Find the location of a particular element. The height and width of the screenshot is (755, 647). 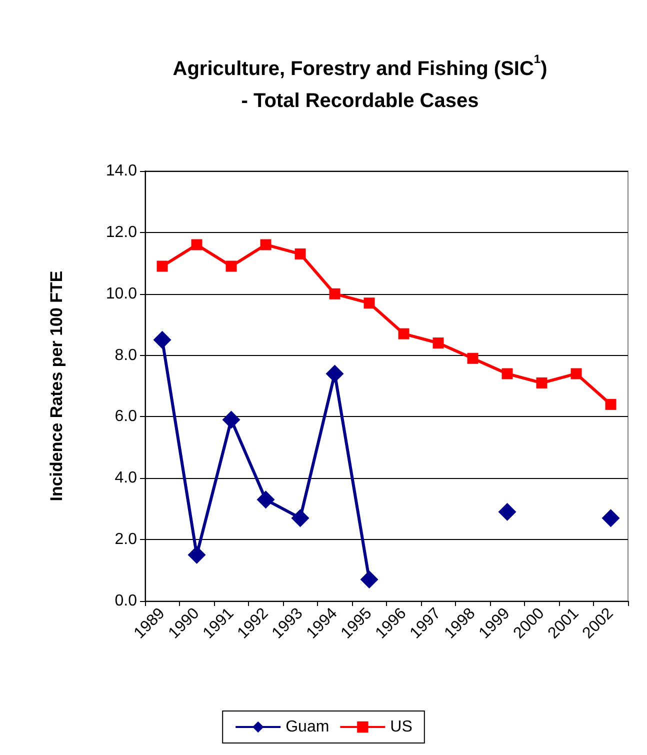

legend-label: Guam is located at coordinates (308, 727).